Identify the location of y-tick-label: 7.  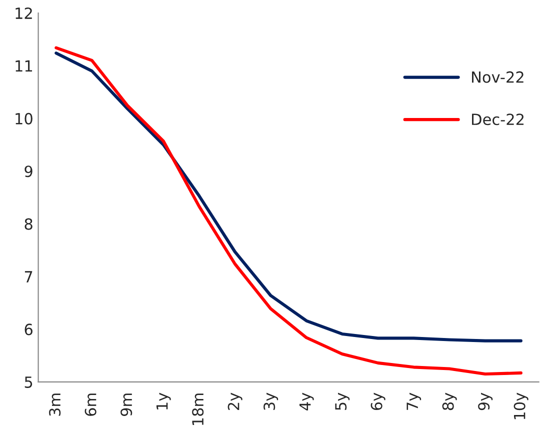
(28, 276).